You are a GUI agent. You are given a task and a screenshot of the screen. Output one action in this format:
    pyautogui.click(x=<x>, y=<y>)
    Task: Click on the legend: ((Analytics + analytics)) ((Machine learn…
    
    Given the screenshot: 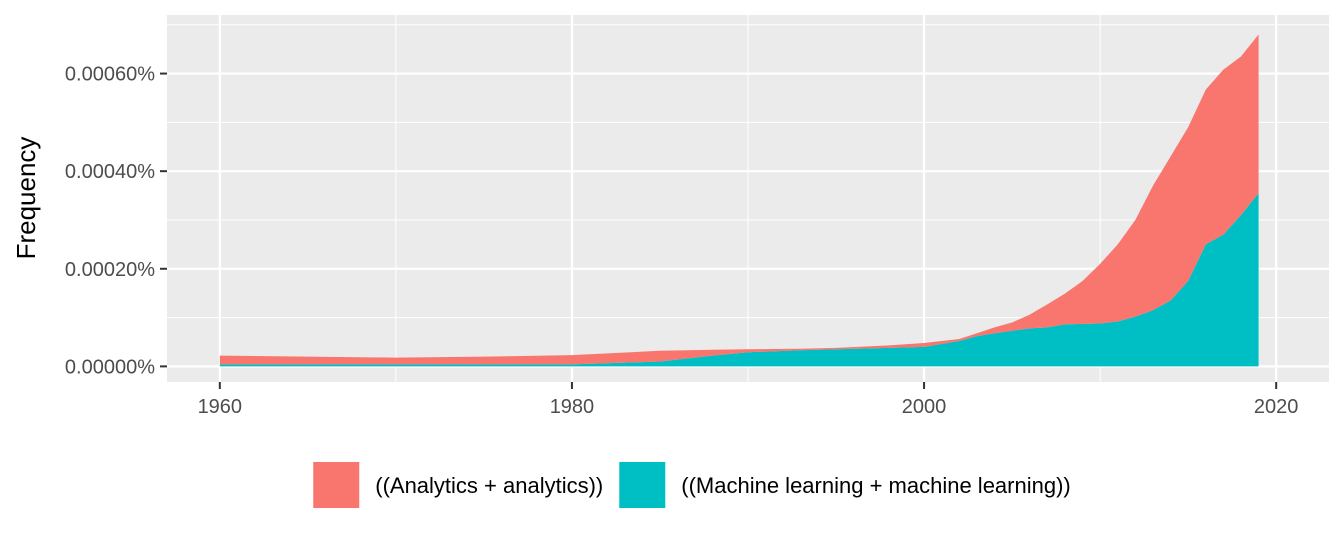 What is the action you would take?
    pyautogui.click(x=692, y=485)
    